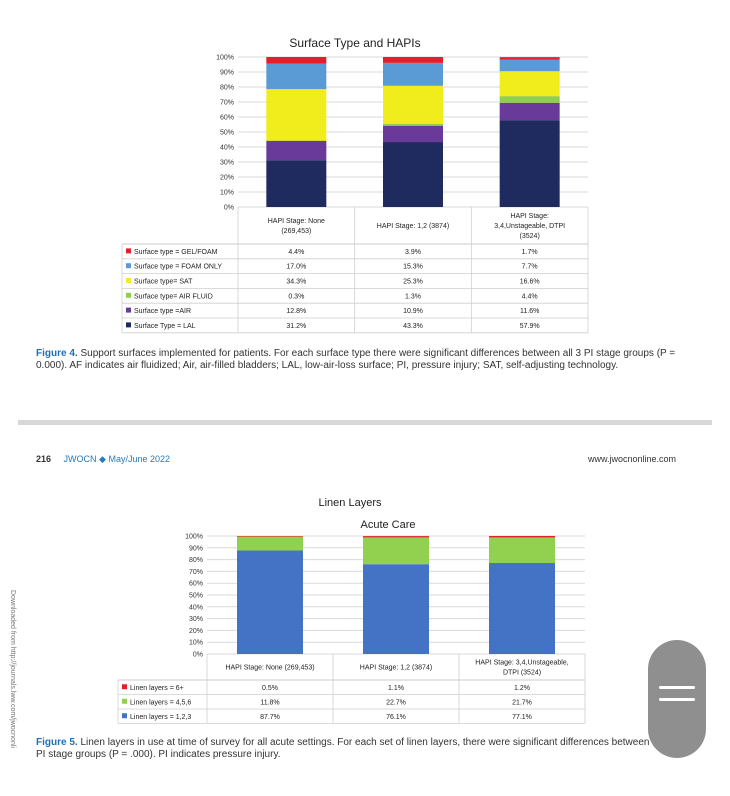 The height and width of the screenshot is (796, 730). Describe the element at coordinates (270, 688) in the screenshot. I see `data-label: 0.5%` at that location.